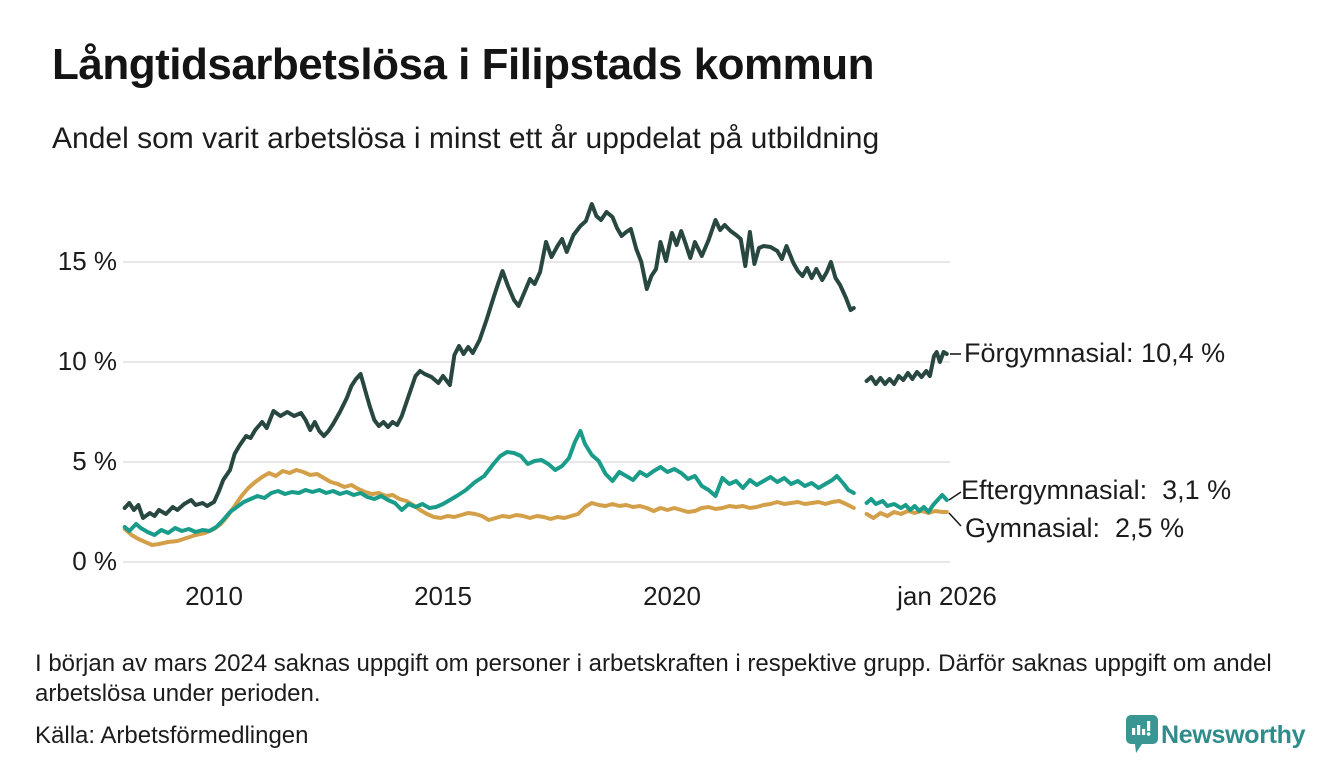  What do you see at coordinates (214, 596) in the screenshot?
I see `x-axis-tick-2010: 2010` at bounding box center [214, 596].